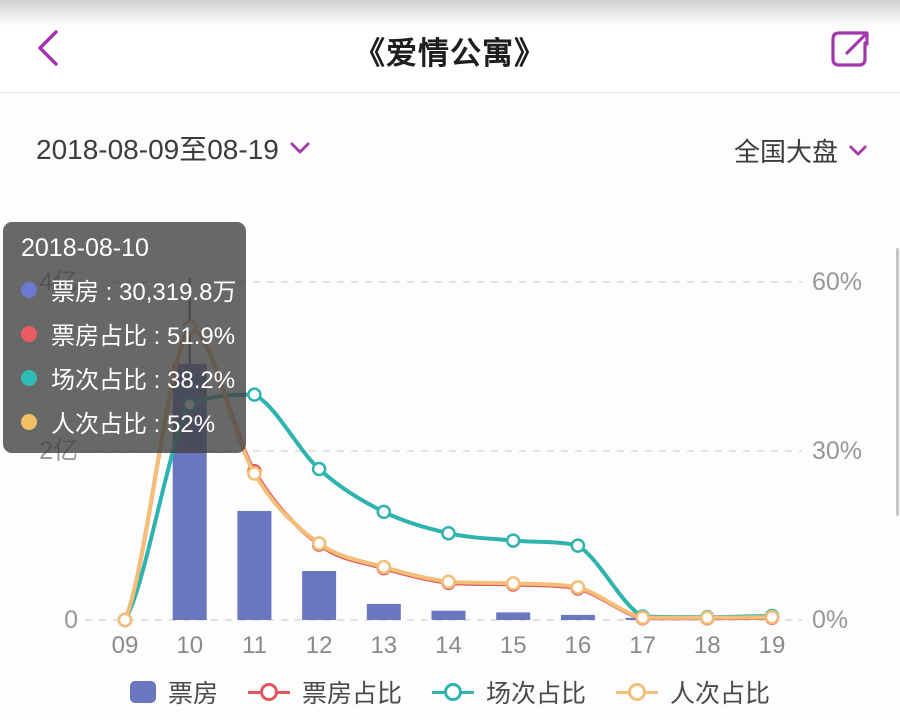 Image resolution: width=900 pixels, height=720 pixels. What do you see at coordinates (125, 421) in the screenshot?
I see `tooltip-row: 人次占比 : 52%` at bounding box center [125, 421].